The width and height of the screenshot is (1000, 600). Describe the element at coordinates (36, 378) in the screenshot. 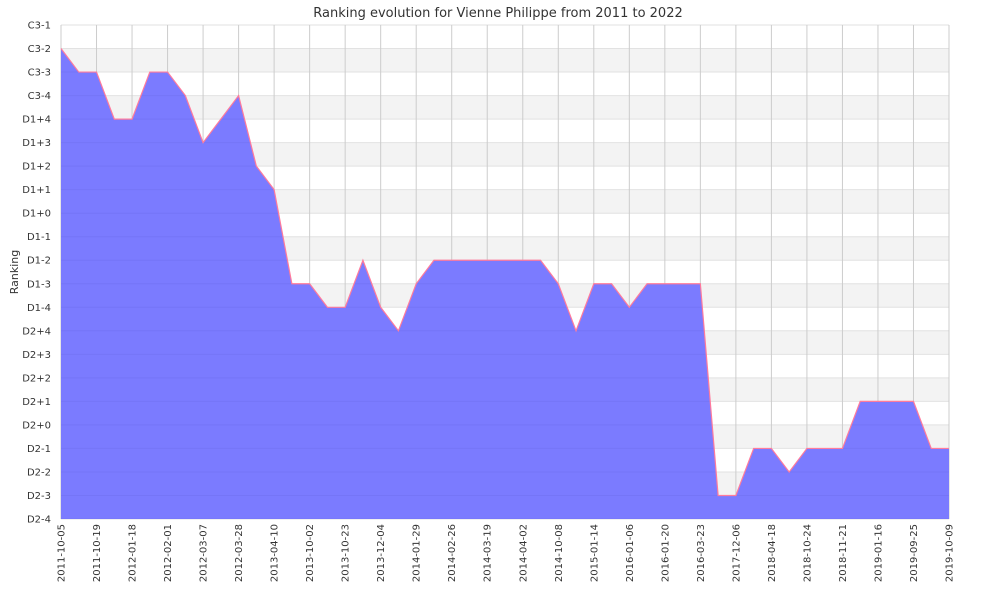

I see `y-tick-label: D2+2` at that location.